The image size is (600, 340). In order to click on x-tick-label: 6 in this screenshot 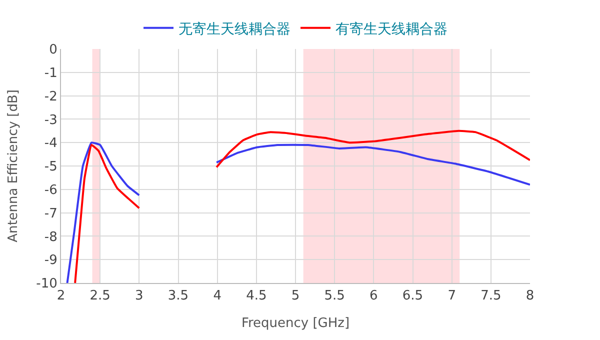, I will do `click(374, 296)`.